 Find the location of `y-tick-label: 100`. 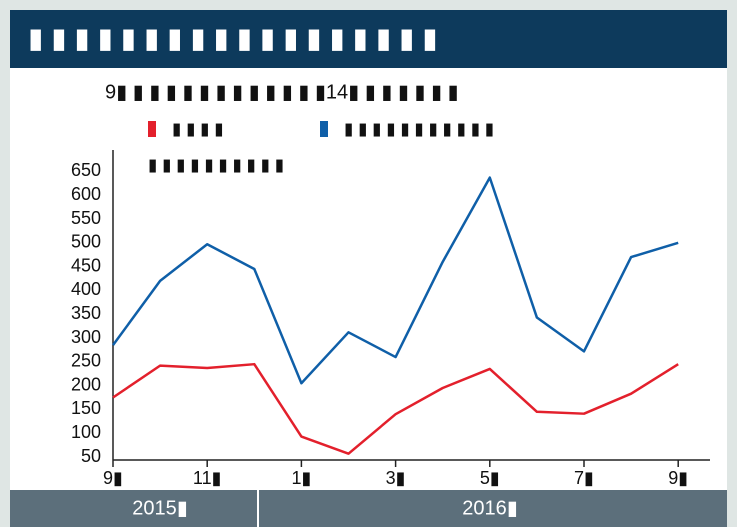

y-tick-label: 100 is located at coordinates (86, 432).